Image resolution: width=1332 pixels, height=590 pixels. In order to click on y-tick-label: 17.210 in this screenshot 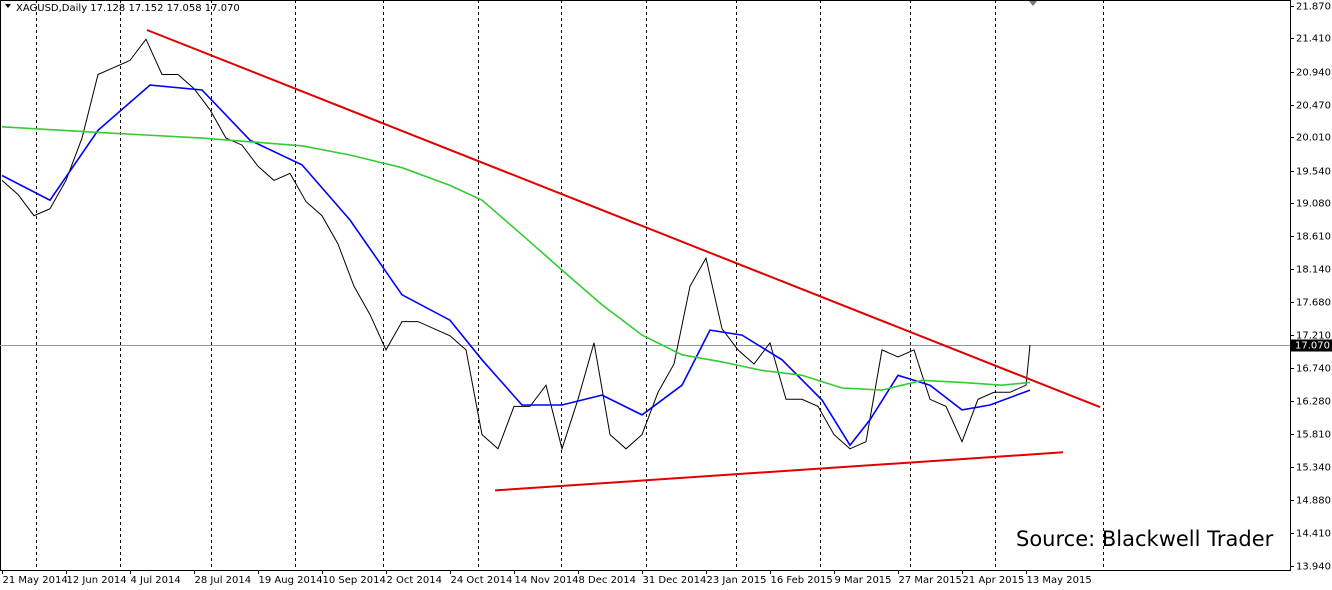, I will do `click(1313, 336)`.